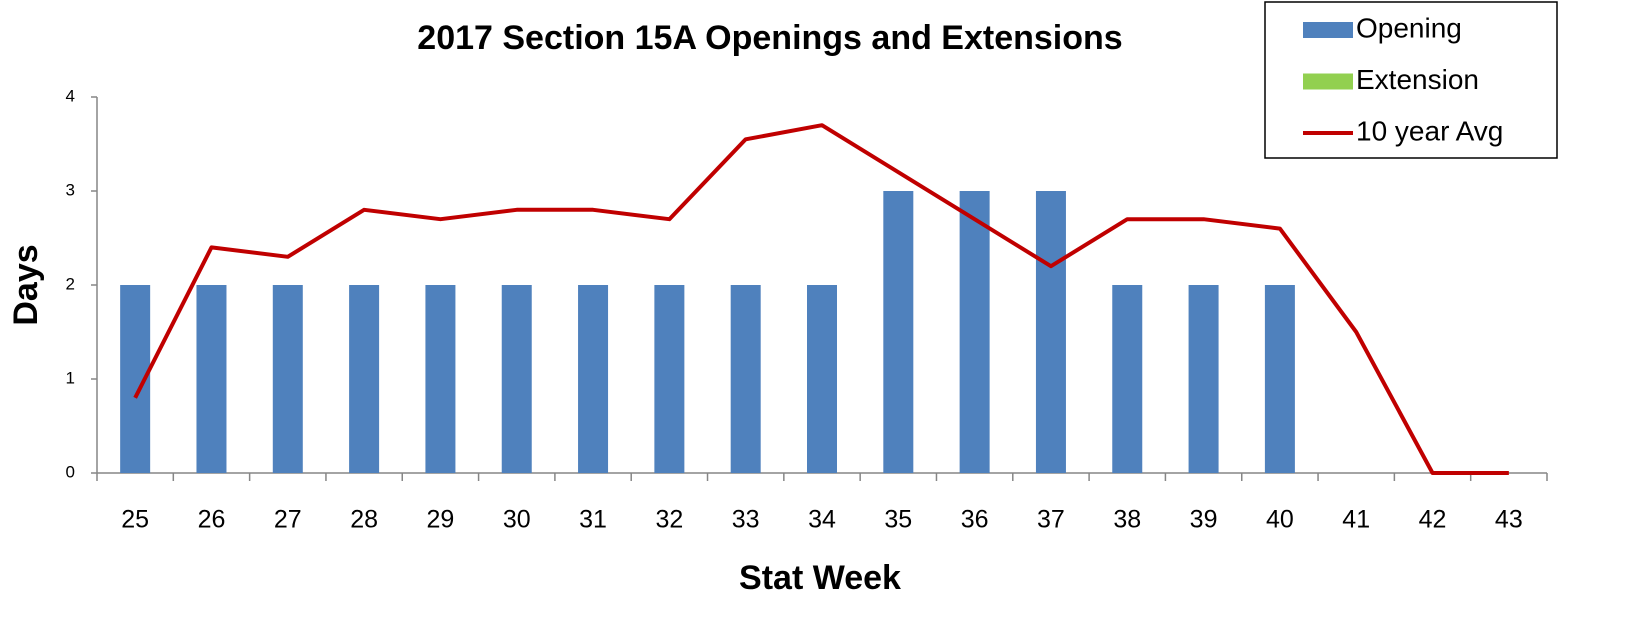  Describe the element at coordinates (769, 38) in the screenshot. I see `chart-title: 2017 Section 15A Openings and Extensions` at that location.